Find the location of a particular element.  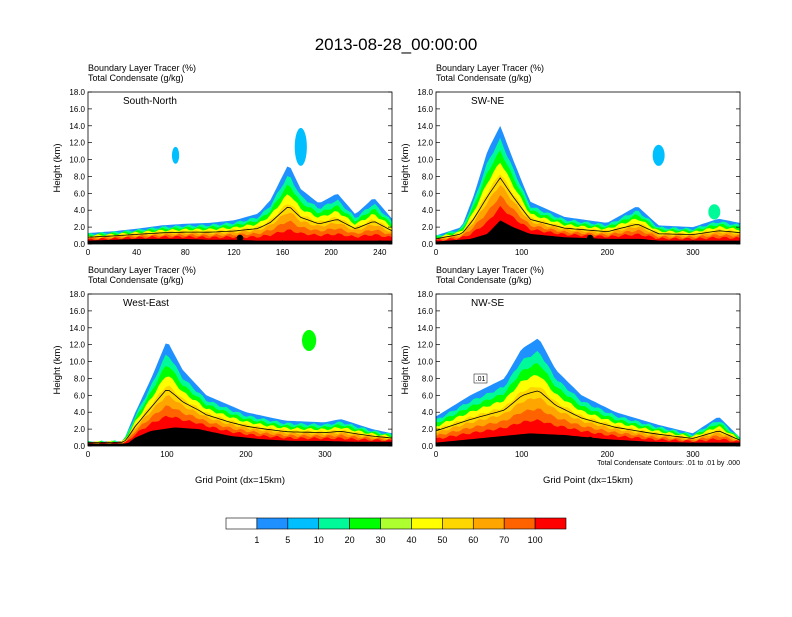

colorbar-label: 30 is located at coordinates (381, 540).